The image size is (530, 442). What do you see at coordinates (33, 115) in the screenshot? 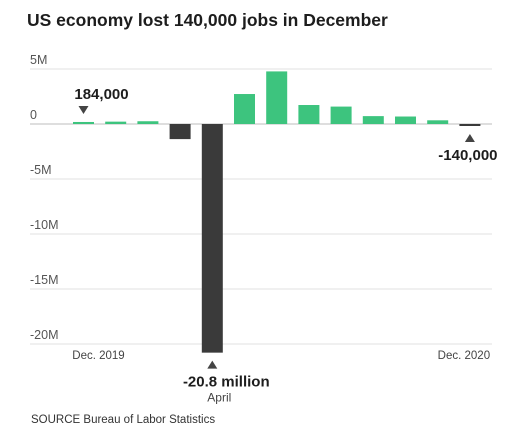
I see `y-tick-label: 0` at bounding box center [33, 115].